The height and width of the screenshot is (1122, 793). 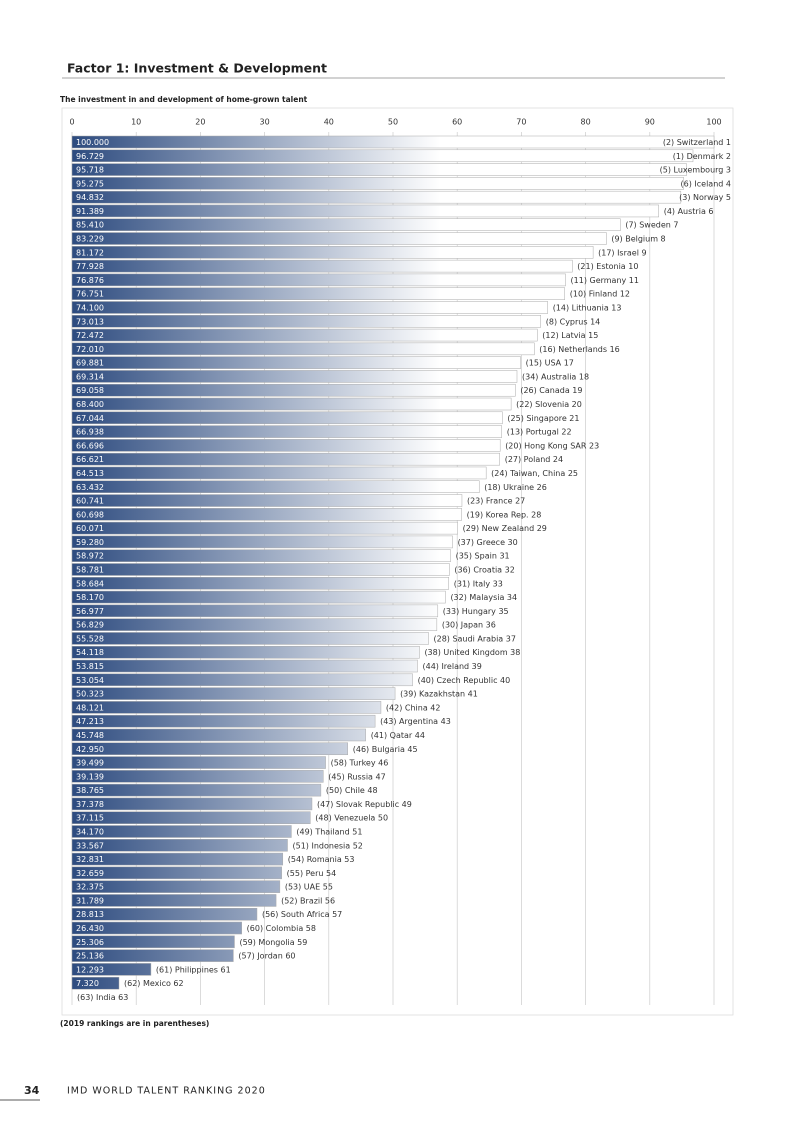 I want to click on category-label: (1) Denmark 2, so click(x=702, y=156).